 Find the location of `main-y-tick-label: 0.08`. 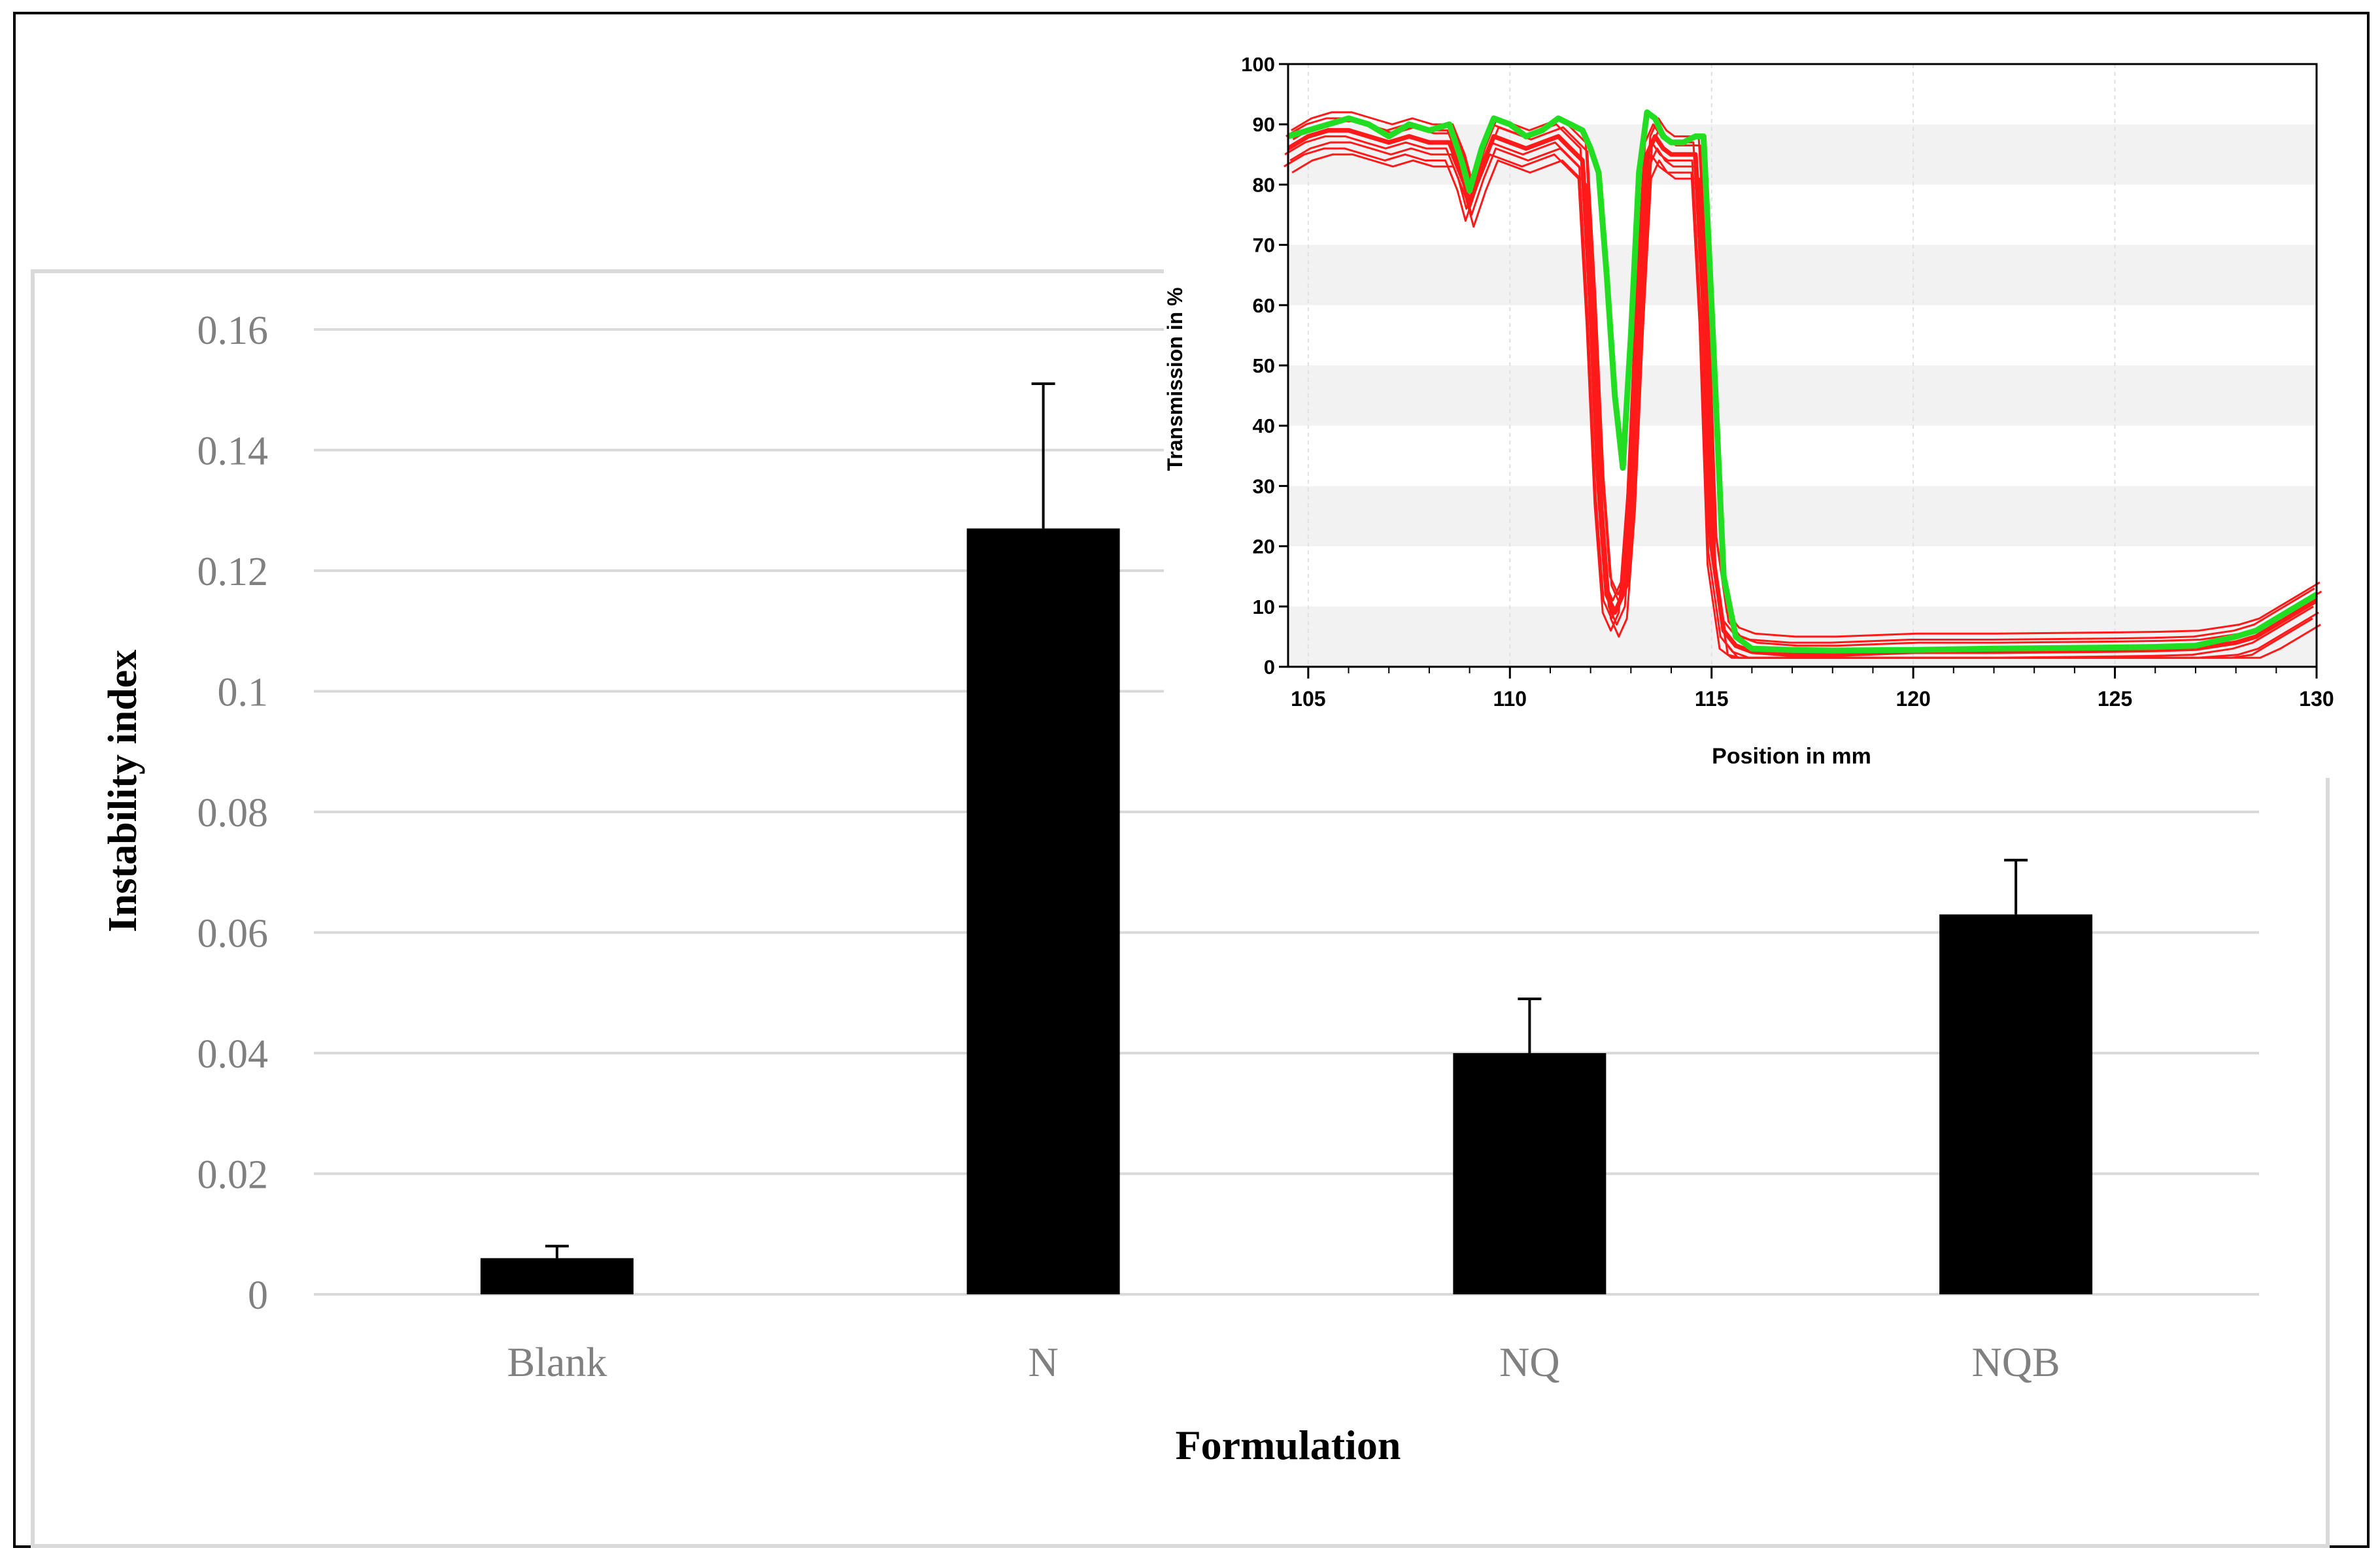

main-y-tick-label: 0.08 is located at coordinates (233, 813).